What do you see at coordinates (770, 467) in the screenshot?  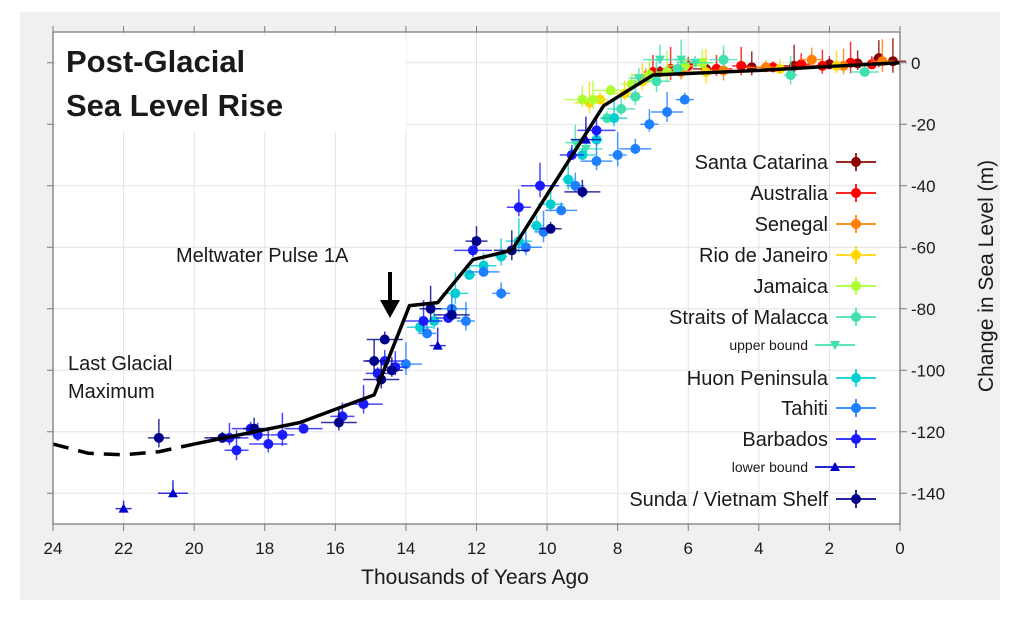 I see `legend-label: lower bound` at bounding box center [770, 467].